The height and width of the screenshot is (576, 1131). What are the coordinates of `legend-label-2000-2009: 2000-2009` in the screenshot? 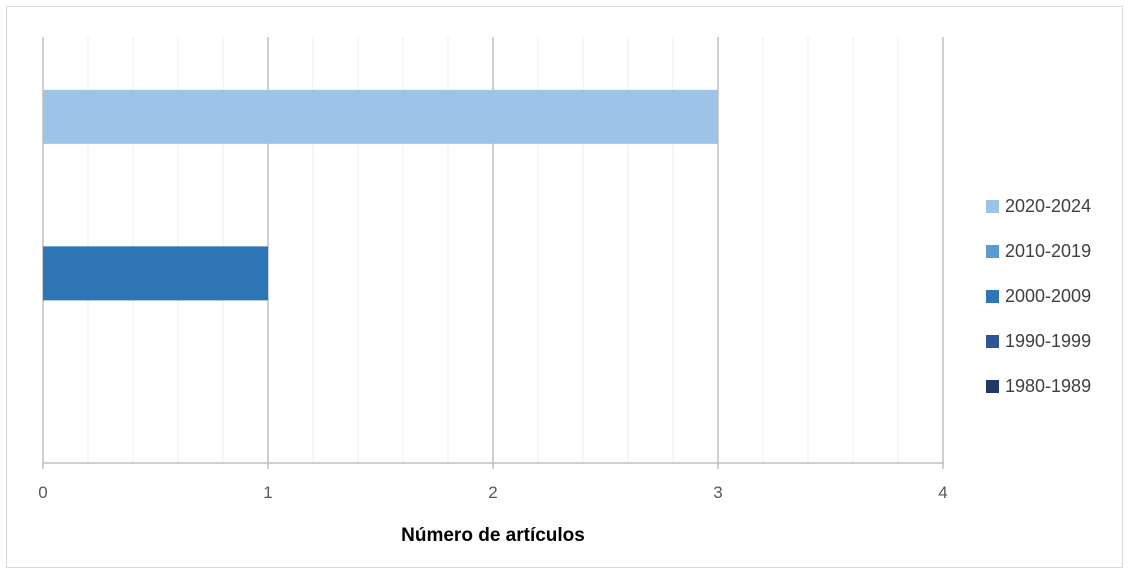 It's located at (1048, 296).